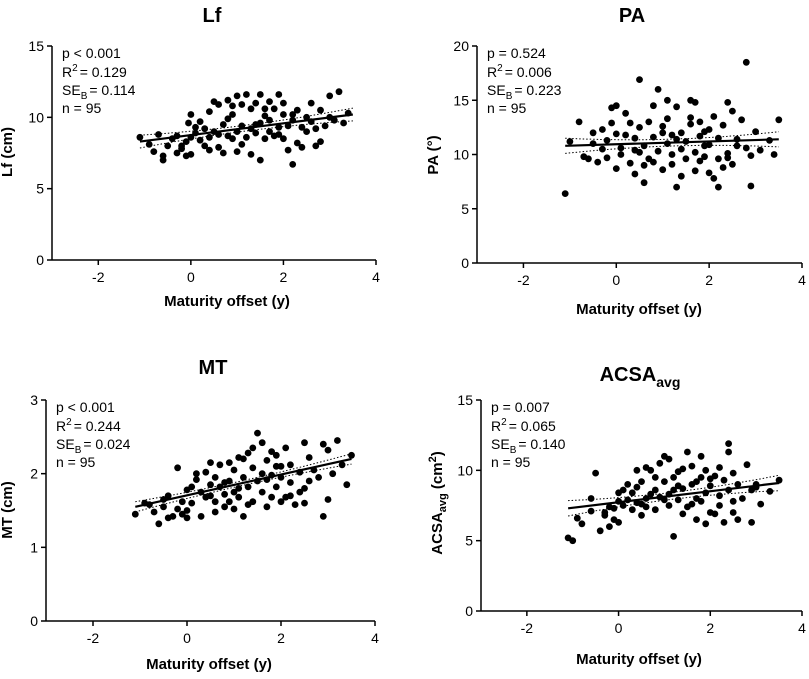 The height and width of the screenshot is (679, 809). I want to click on regression-line, so click(243, 482).